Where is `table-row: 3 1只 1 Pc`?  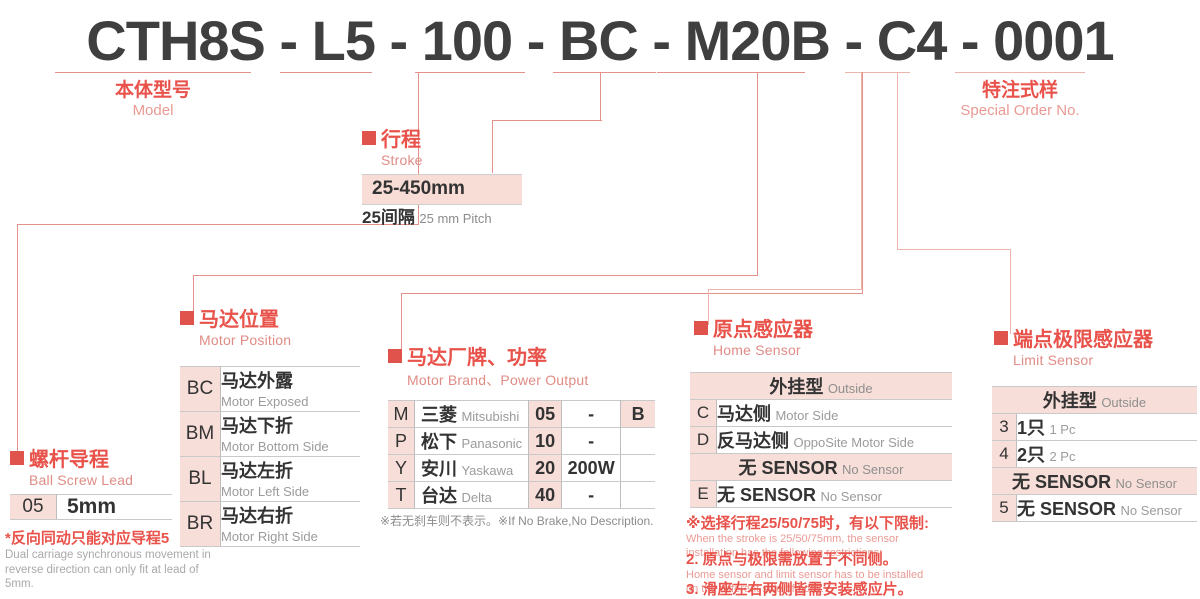
table-row: 3 1只 1 Pc is located at coordinates (1094, 427).